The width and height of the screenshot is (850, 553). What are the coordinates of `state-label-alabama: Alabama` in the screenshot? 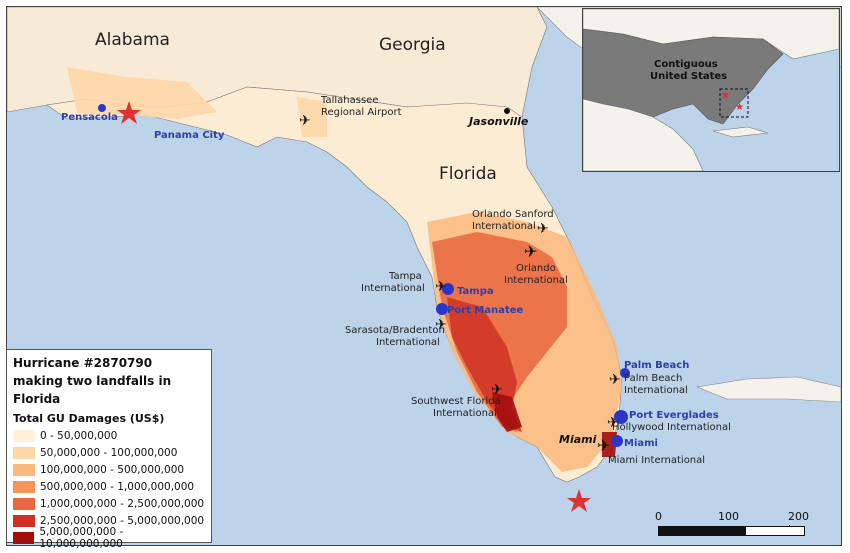 It's located at (132, 40).